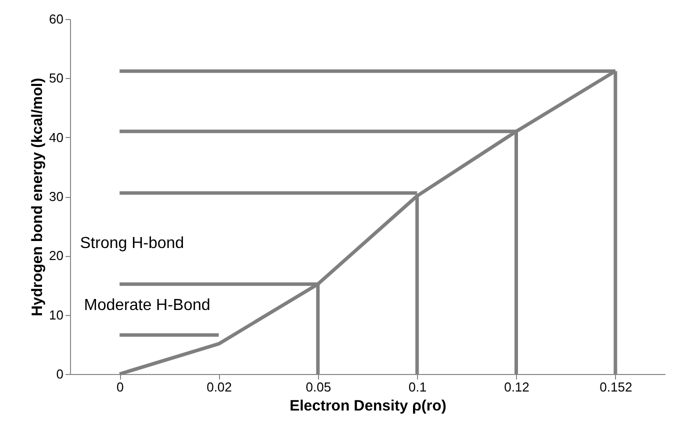  Describe the element at coordinates (56, 314) in the screenshot. I see `y-tick-label: 10` at that location.